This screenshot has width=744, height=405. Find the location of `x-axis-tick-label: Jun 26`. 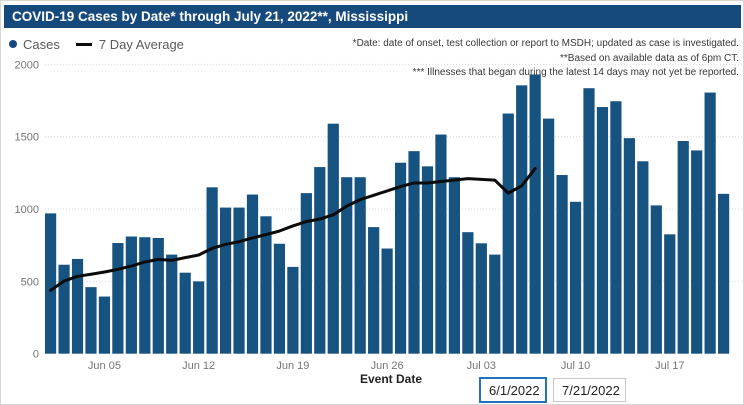

x-axis-tick-label: Jun 26 is located at coordinates (387, 366).